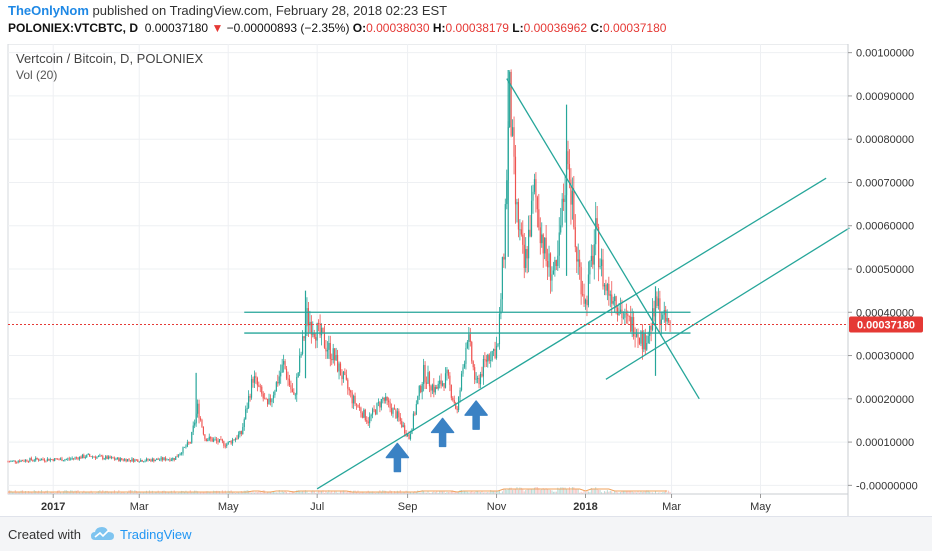 The image size is (932, 551). What do you see at coordinates (36, 75) in the screenshot?
I see `volume-indicator-label: Vol (20)` at bounding box center [36, 75].